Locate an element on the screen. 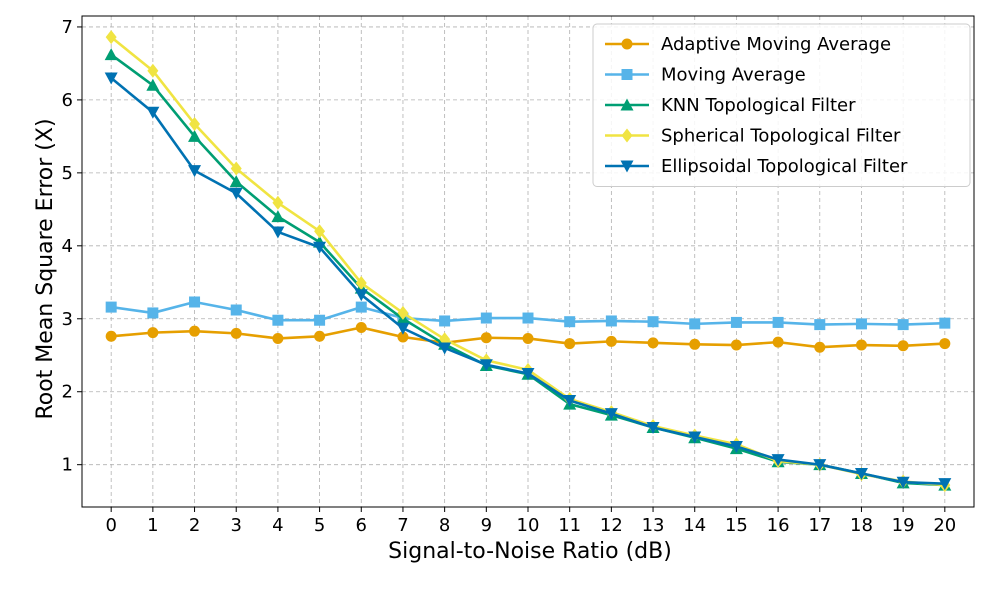 The image size is (996, 598). y-tick-label: 7 is located at coordinates (67, 27).